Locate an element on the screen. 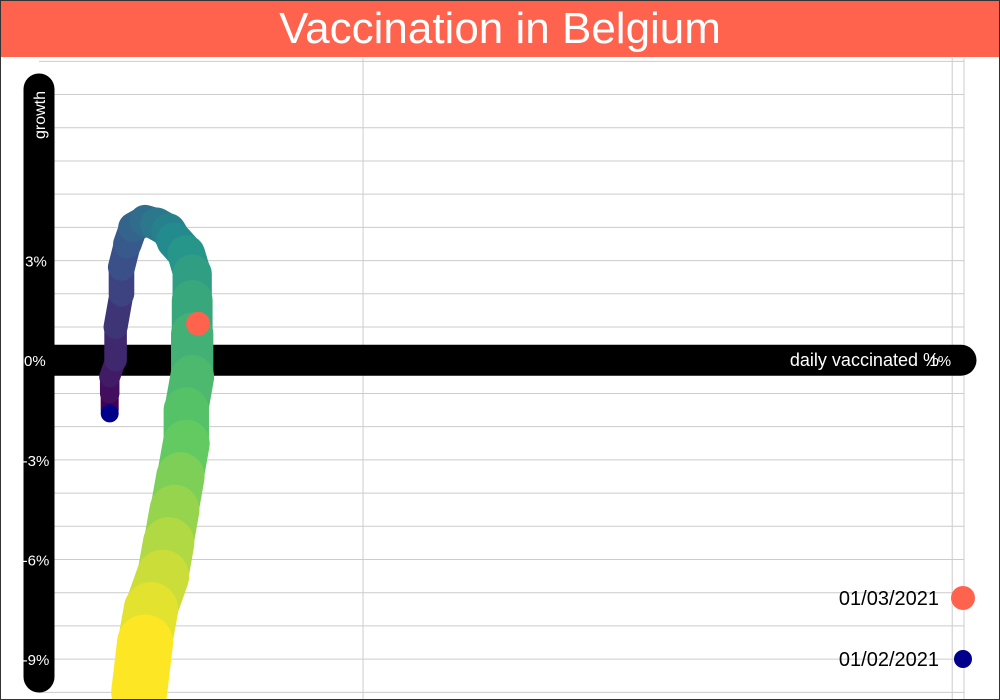 Image resolution: width=1000 pixels, height=700 pixels. x-tick-label: 0% is located at coordinates (35, 361).